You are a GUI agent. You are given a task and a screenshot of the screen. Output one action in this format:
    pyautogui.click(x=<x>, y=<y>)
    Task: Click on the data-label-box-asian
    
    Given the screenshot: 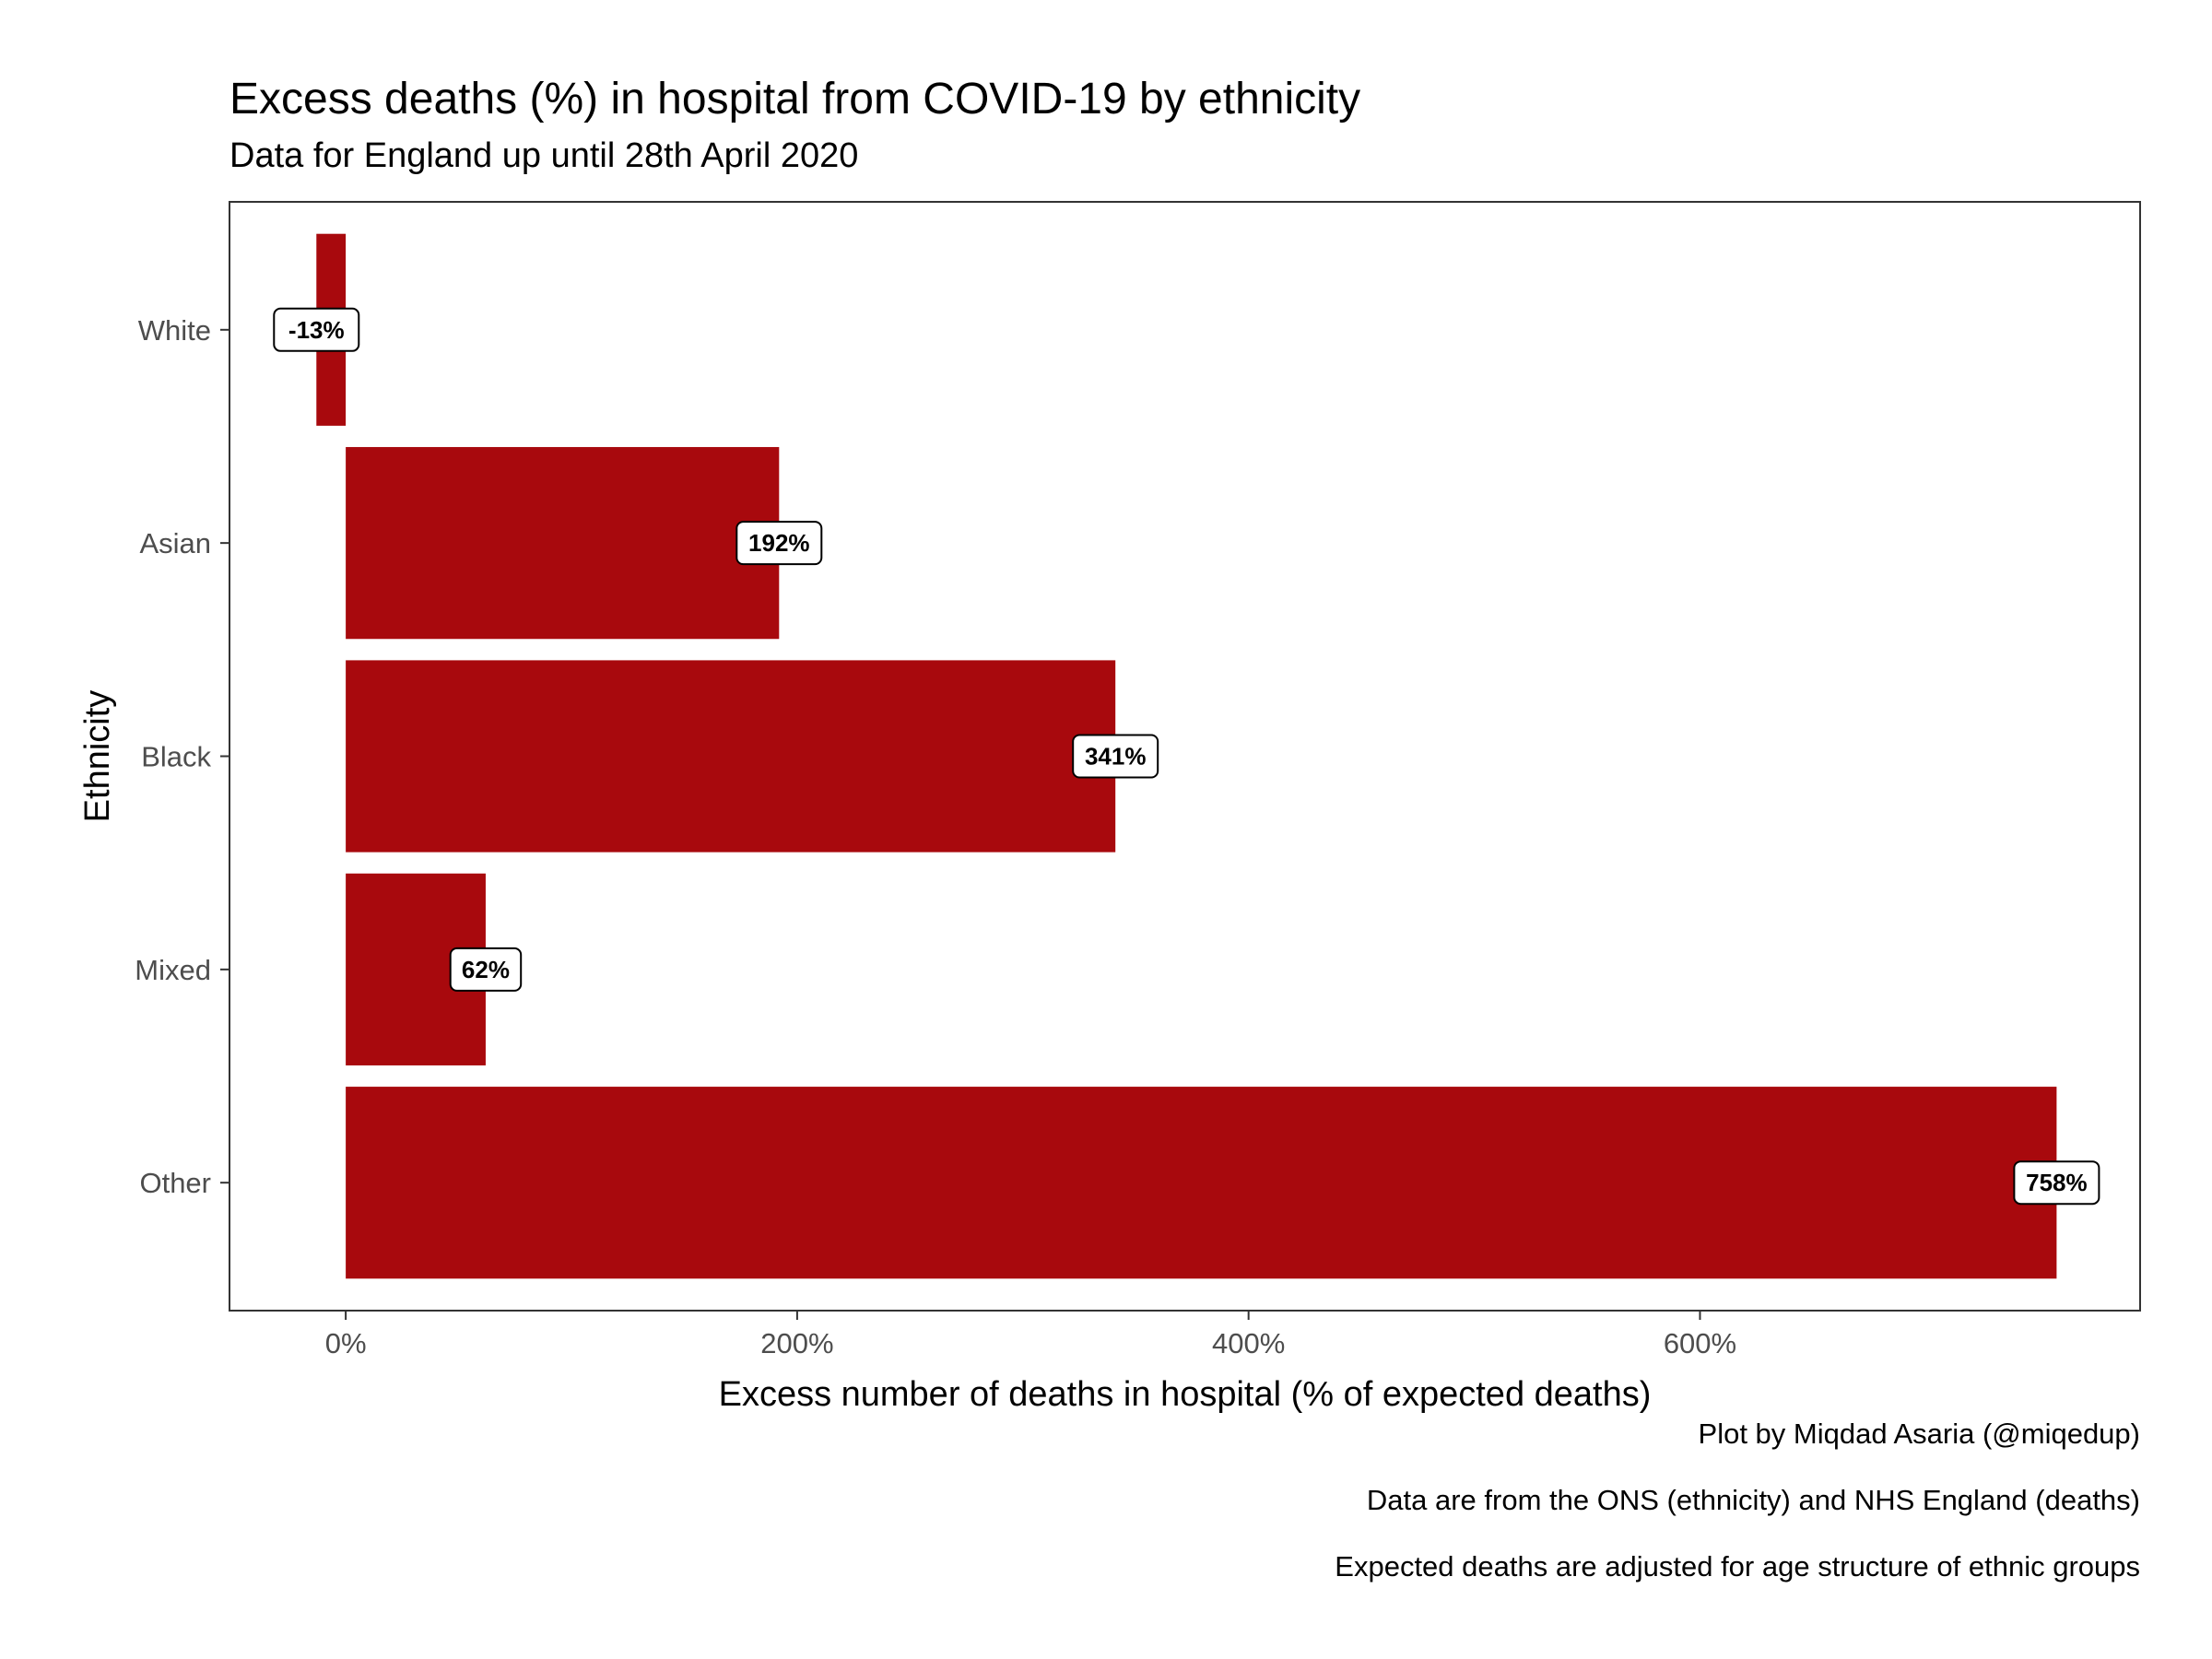 What is the action you would take?
    pyautogui.click(x=779, y=543)
    